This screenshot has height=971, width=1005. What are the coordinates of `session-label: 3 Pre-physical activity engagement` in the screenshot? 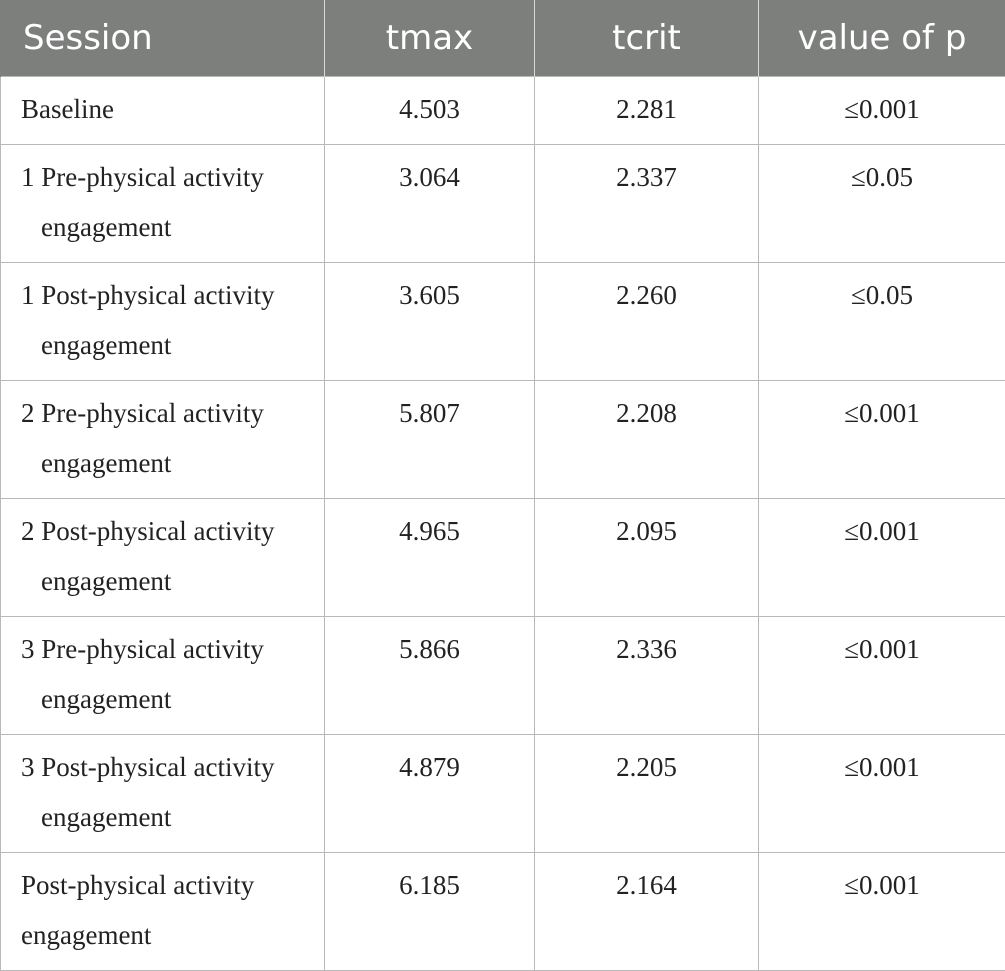 It's located at (167, 670).